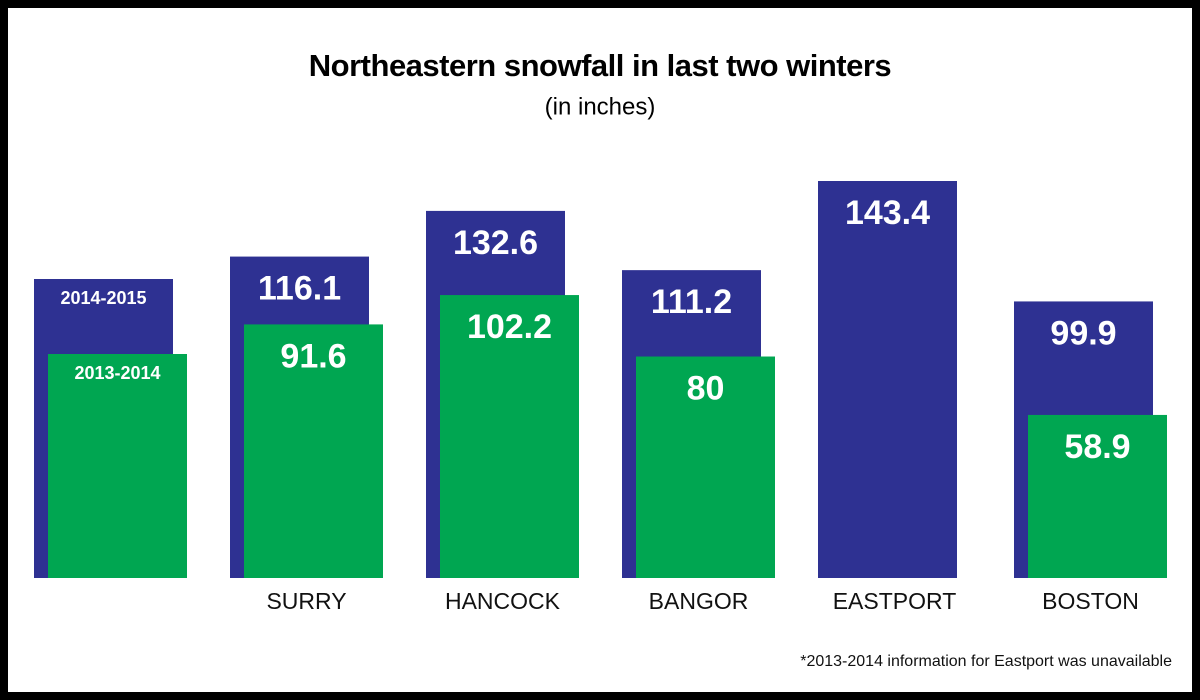 This screenshot has height=700, width=1200. Describe the element at coordinates (895, 601) in the screenshot. I see `x-tick-label: EASTPORT` at that location.